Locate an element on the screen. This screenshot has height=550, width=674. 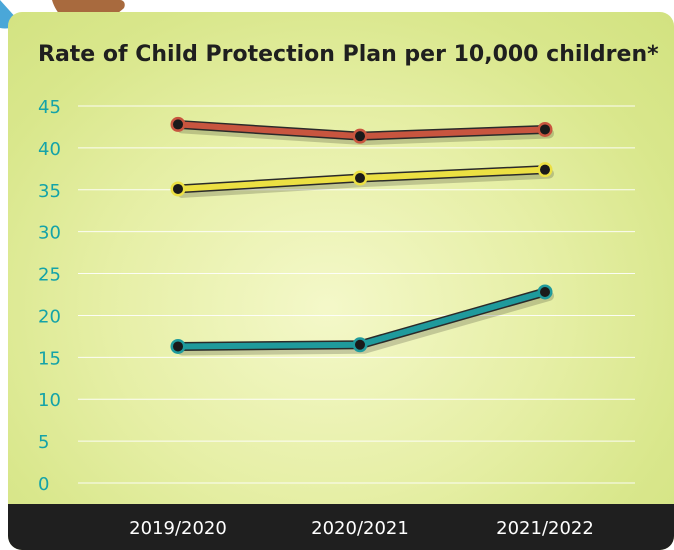
x-tick-label: 2021/2022 is located at coordinates (545, 528).